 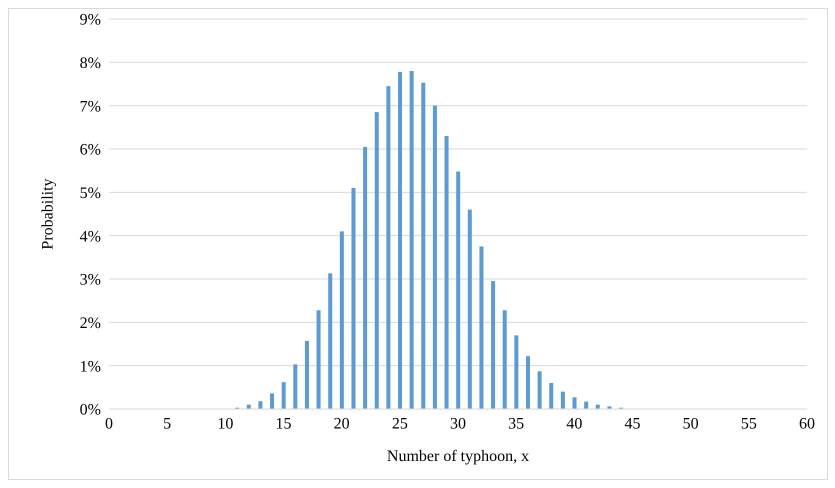 What do you see at coordinates (284, 423) in the screenshot?
I see `x-tick-label: 15` at bounding box center [284, 423].